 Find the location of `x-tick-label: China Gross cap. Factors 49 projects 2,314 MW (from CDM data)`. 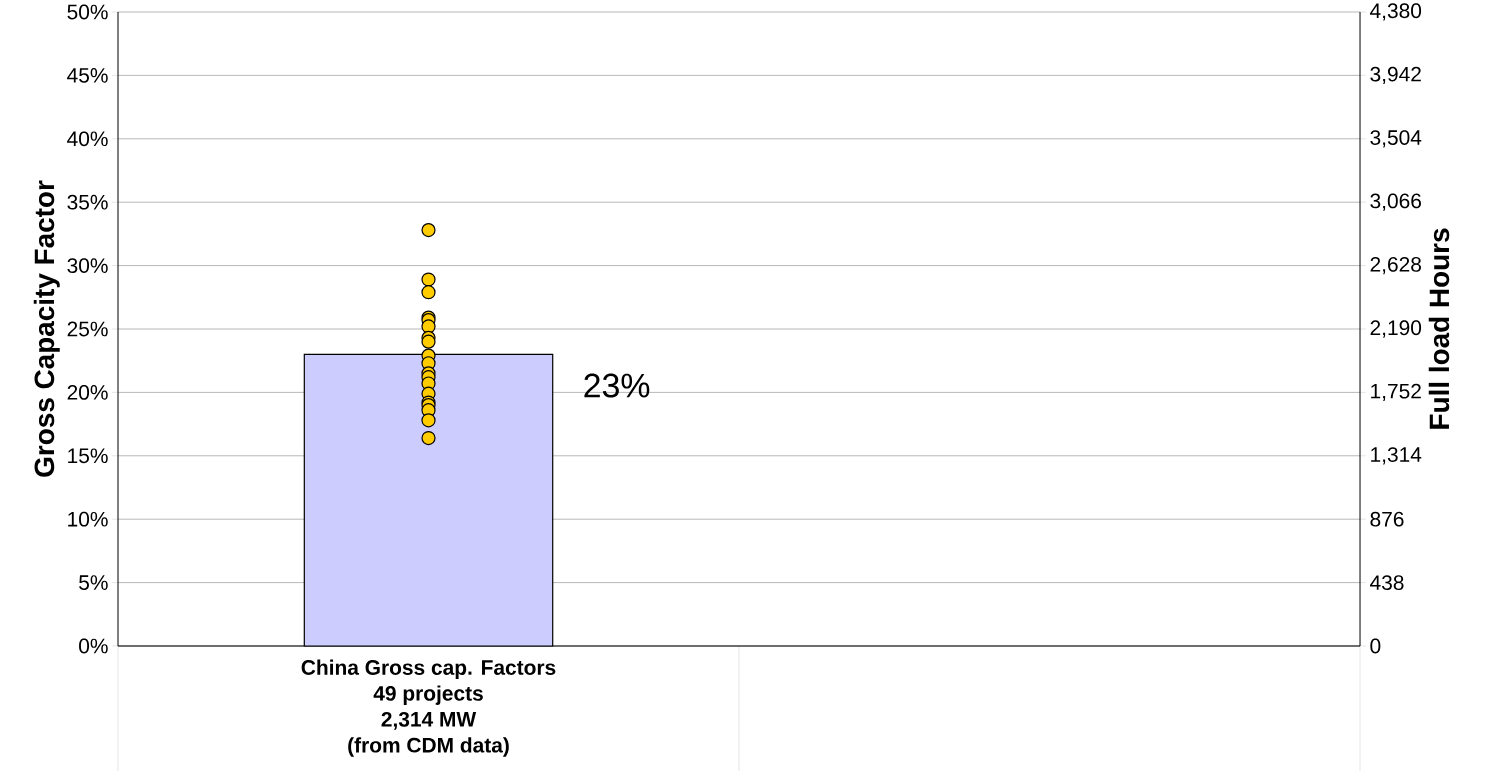

x-tick-label: China Gross cap. Factors 49 projects 2,314 MW (from CDM data) is located at coordinates (428, 708).